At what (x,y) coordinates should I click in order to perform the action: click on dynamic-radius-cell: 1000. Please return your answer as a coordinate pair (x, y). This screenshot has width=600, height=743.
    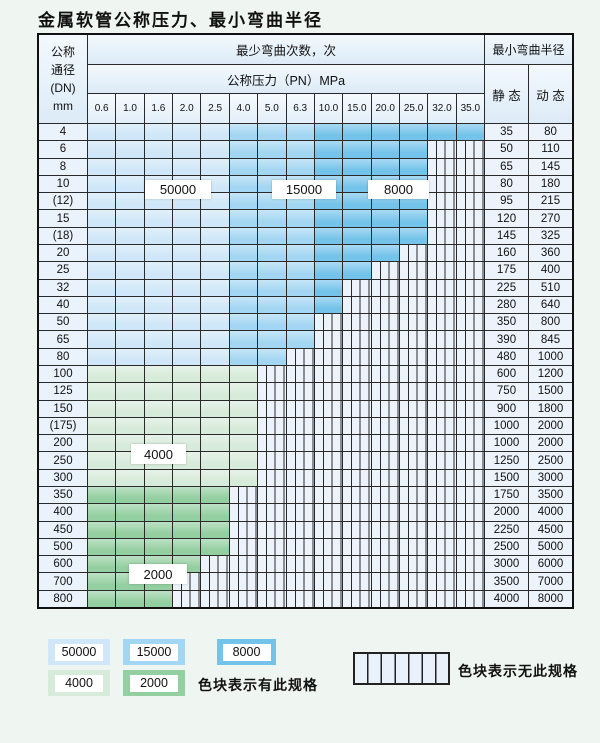
    Looking at the image, I should click on (550, 356).